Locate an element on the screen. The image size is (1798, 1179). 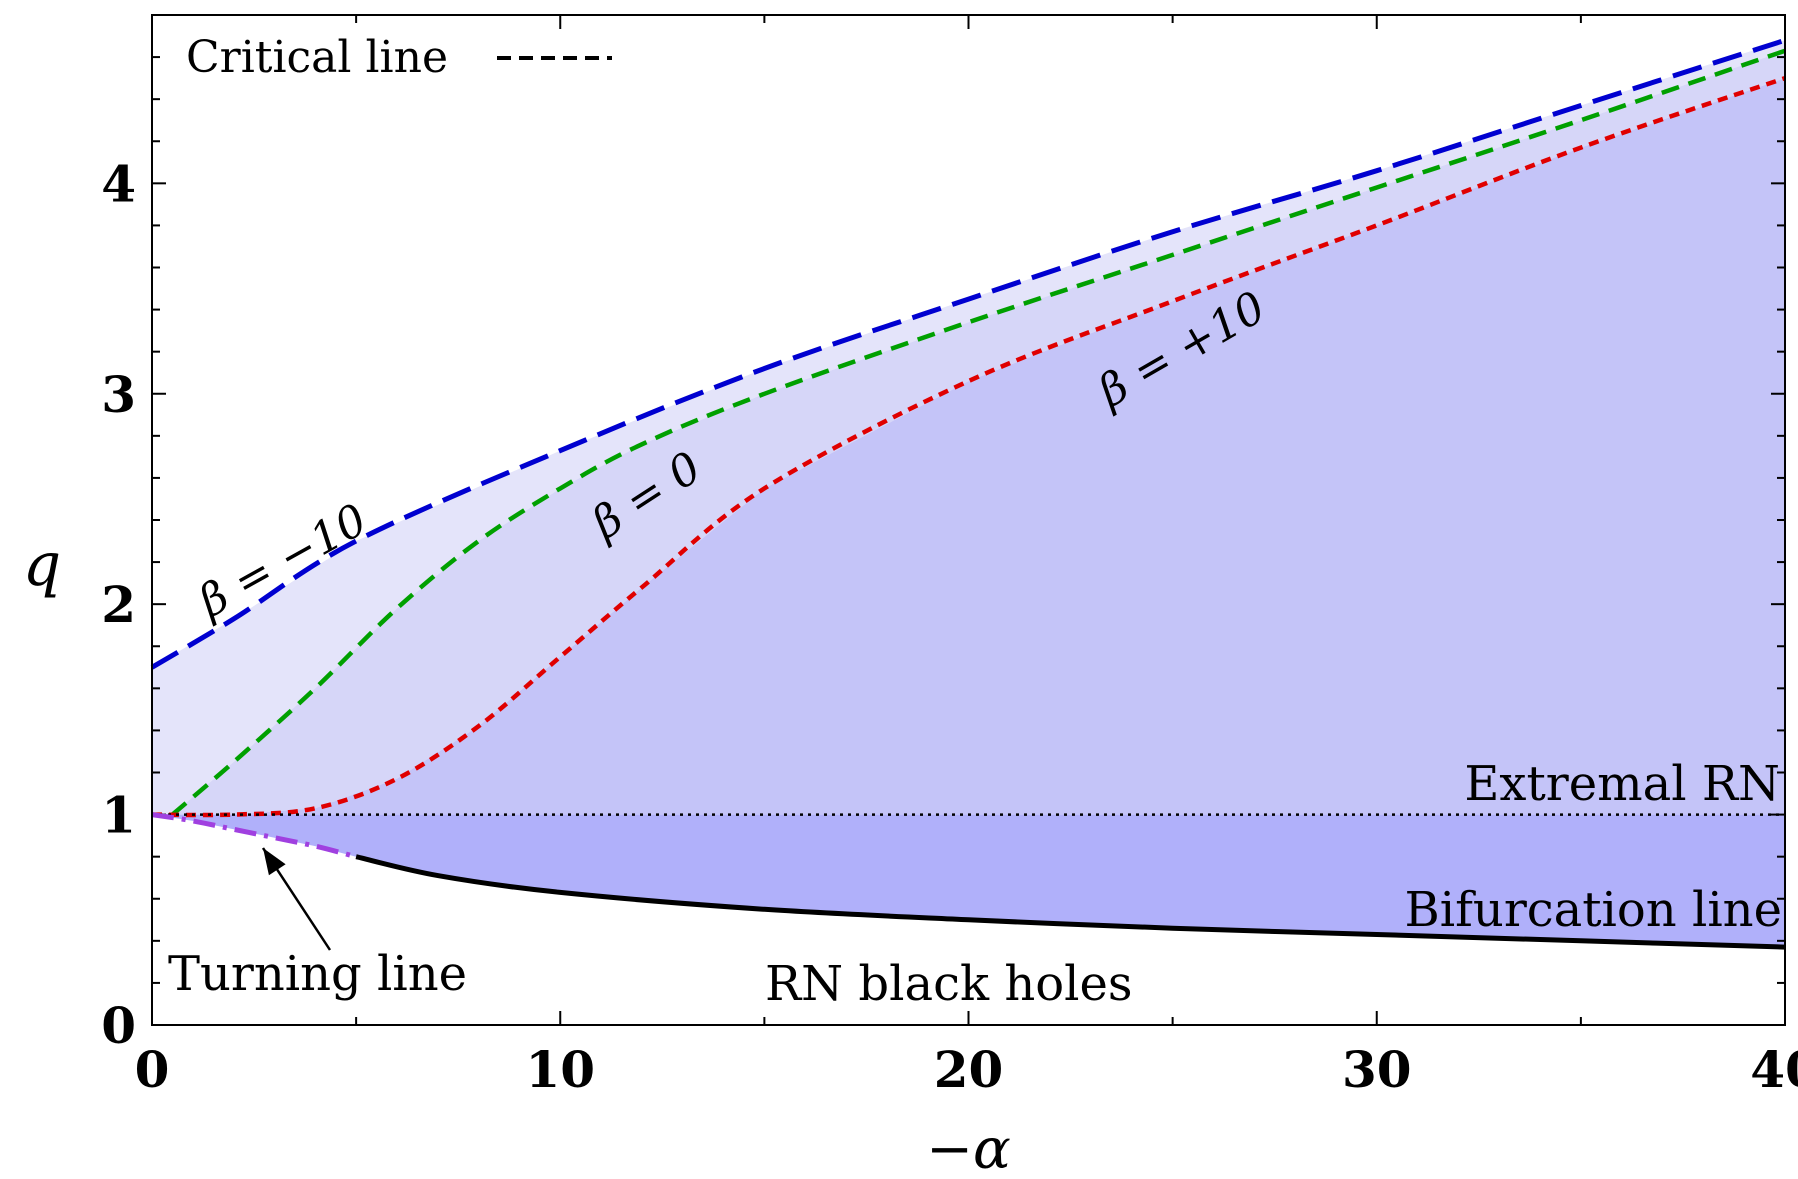
x-tick-label: 40 is located at coordinates (1774, 1069).